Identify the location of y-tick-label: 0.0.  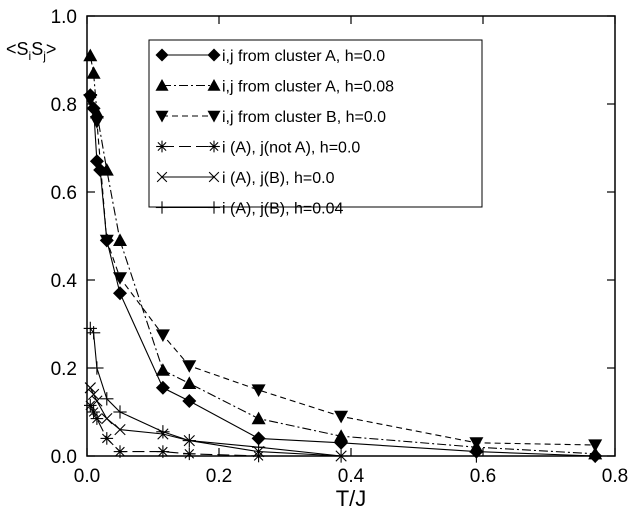
(64, 457).